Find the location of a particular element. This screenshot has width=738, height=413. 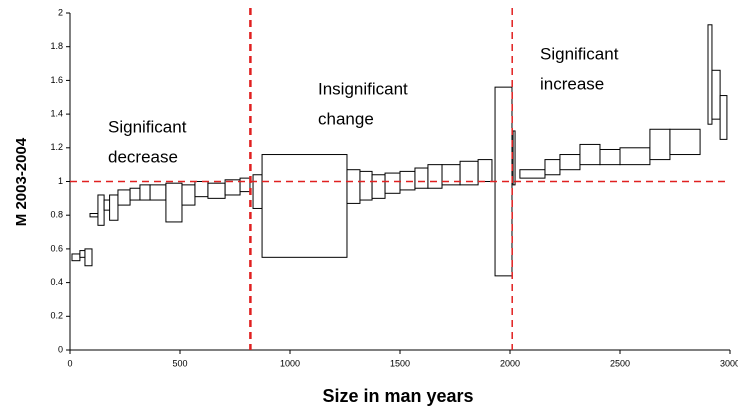

x-tick-label: 500 is located at coordinates (179, 363).